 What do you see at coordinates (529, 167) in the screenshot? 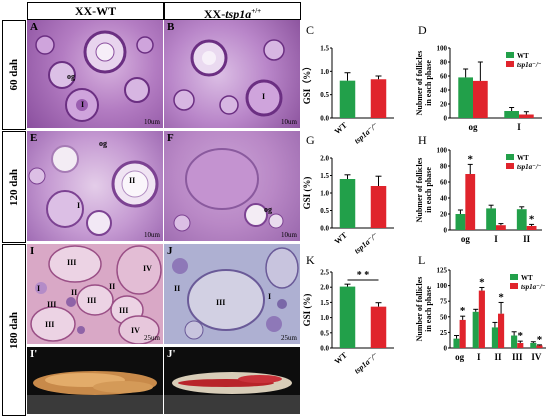
I see `chart-h-legend-label: tsp1a⁻/⁻` at bounding box center [529, 167].